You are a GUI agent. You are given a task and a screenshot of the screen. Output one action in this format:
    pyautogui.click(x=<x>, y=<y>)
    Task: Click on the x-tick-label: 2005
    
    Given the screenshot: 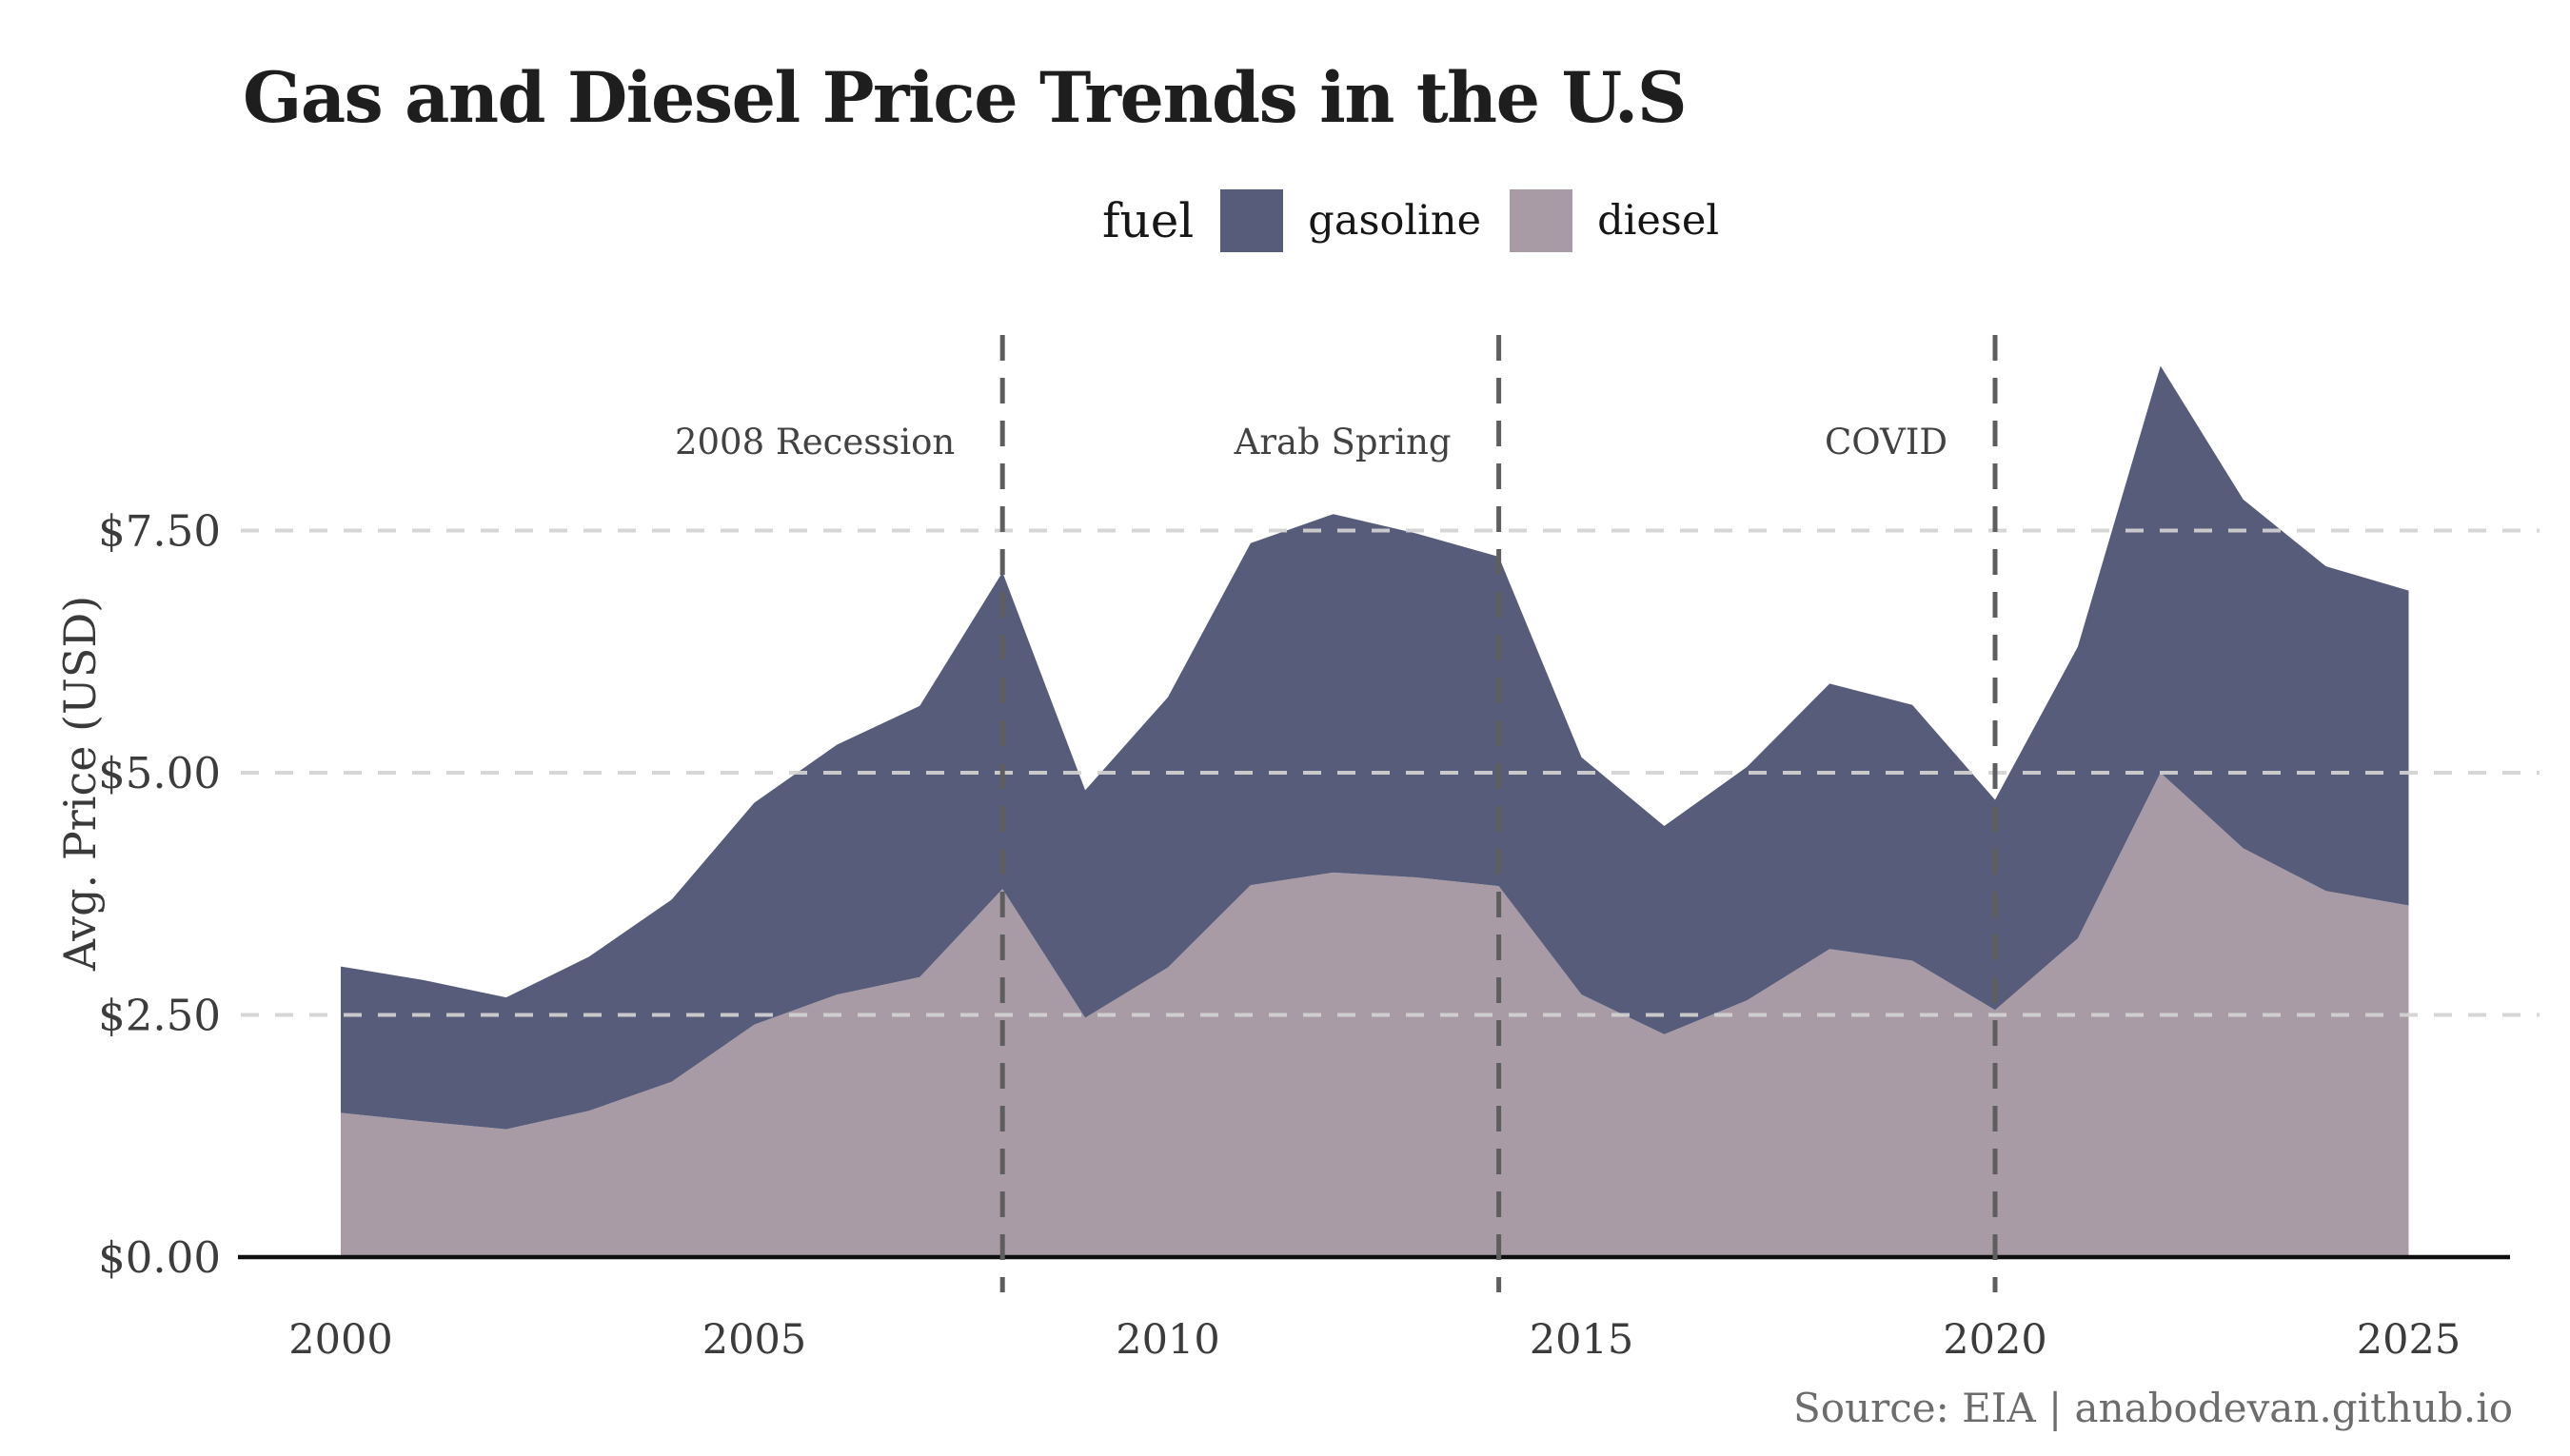 What is the action you would take?
    pyautogui.click(x=754, y=1340)
    